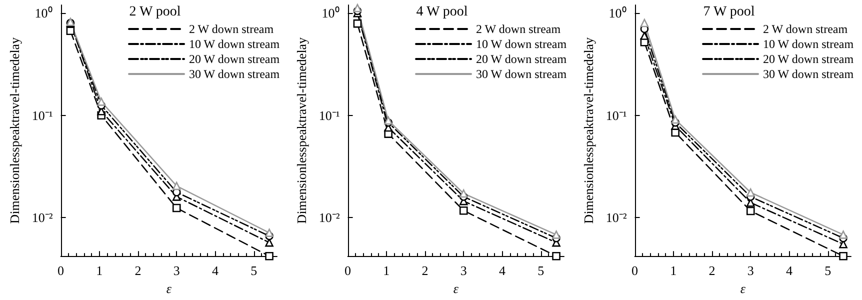  I want to click on chart-title: 4 W pool, so click(442, 12).